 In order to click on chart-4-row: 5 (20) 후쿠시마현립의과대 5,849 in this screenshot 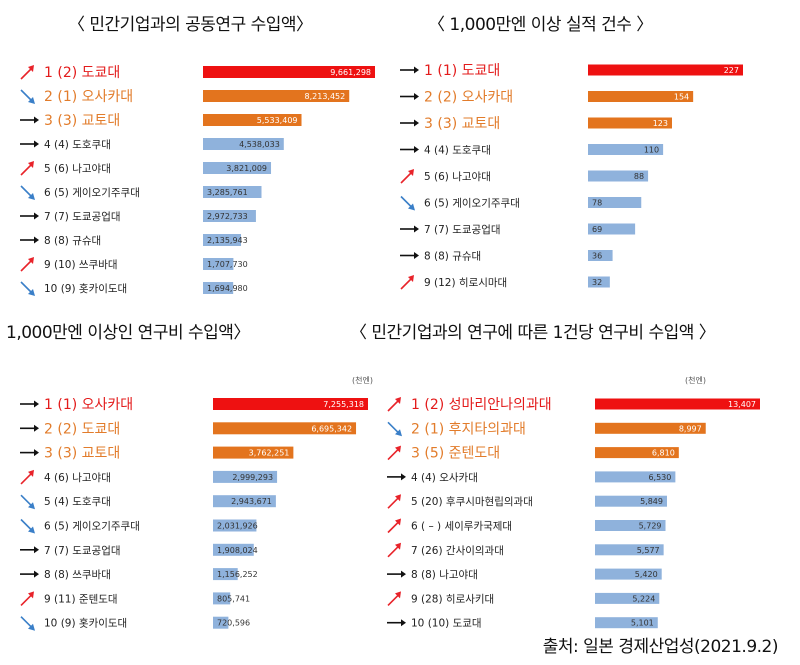, I will do `click(527, 501)`.